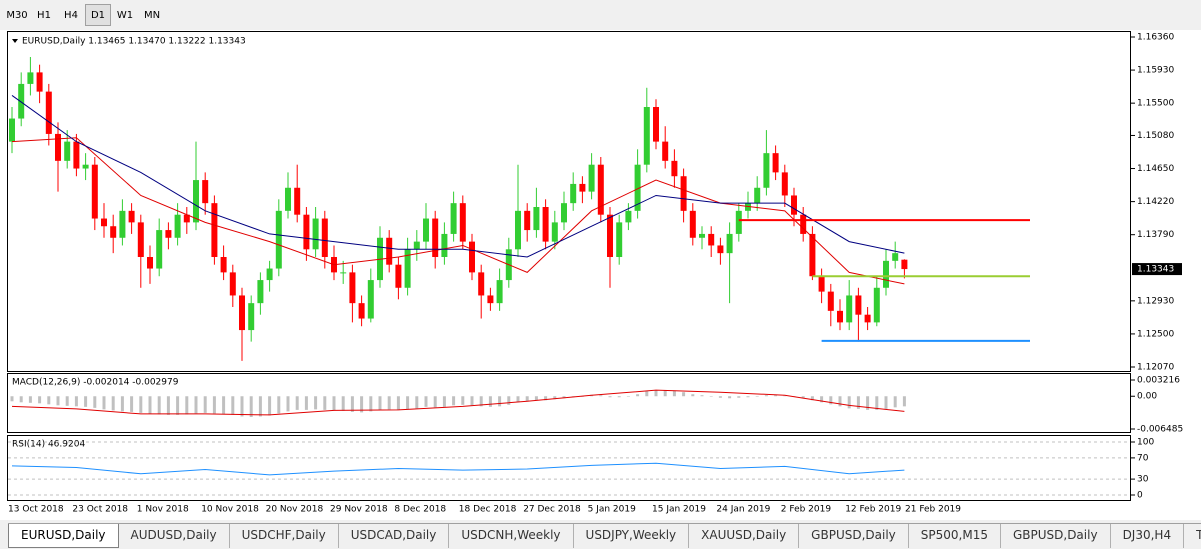  Describe the element at coordinates (933, 510) in the screenshot. I see `x-tick-label: 21 Feb 2019` at that location.